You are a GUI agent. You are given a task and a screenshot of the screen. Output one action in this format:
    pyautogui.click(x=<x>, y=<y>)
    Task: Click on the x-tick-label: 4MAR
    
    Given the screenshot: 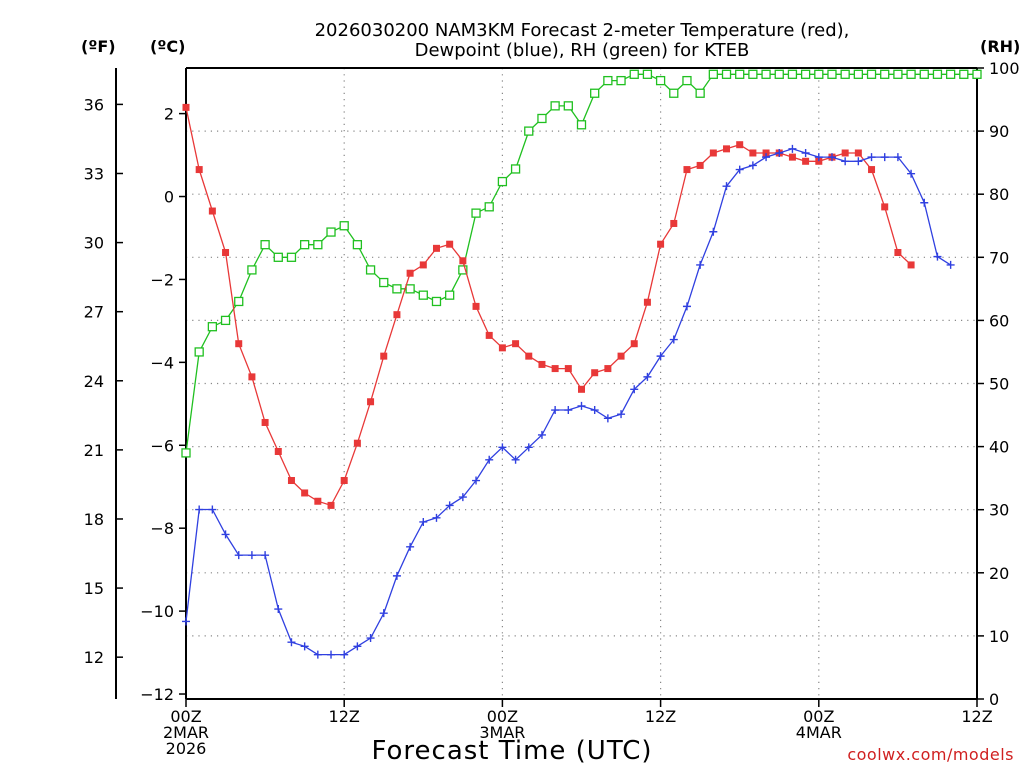 What is the action you would take?
    pyautogui.click(x=819, y=732)
    